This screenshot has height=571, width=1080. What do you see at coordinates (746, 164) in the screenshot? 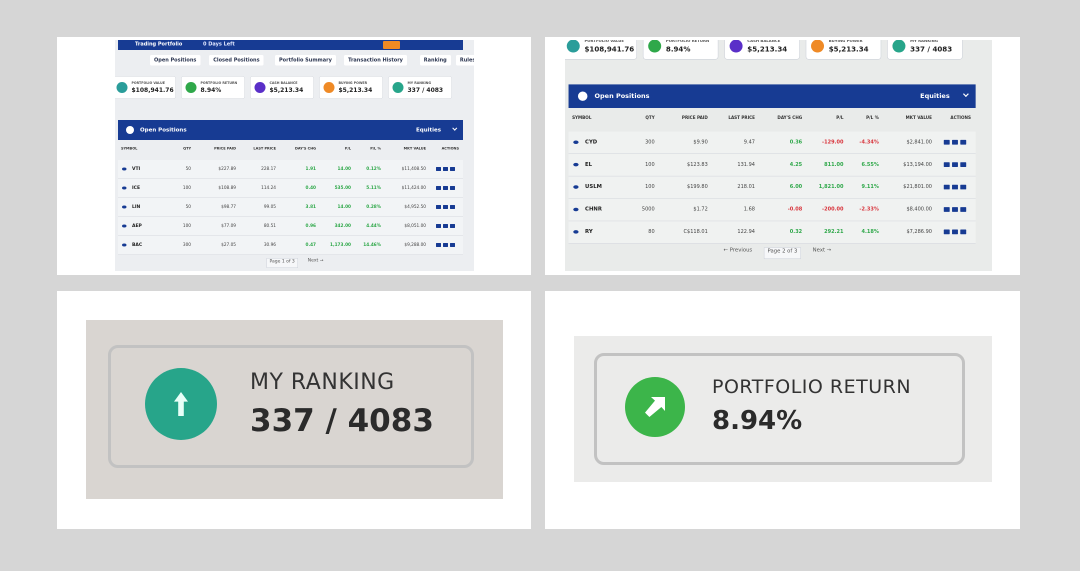
I see `cell: 131.94` at bounding box center [746, 164].